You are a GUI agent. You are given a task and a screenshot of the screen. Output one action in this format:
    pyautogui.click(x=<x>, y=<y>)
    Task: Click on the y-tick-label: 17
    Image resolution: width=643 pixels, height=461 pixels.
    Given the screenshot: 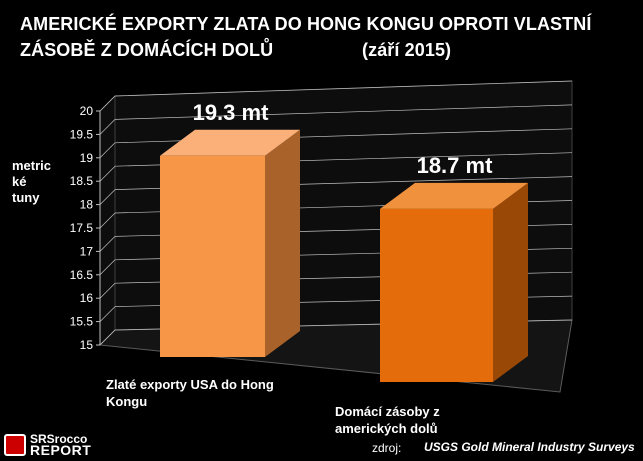 What is the action you would take?
    pyautogui.click(x=87, y=251)
    